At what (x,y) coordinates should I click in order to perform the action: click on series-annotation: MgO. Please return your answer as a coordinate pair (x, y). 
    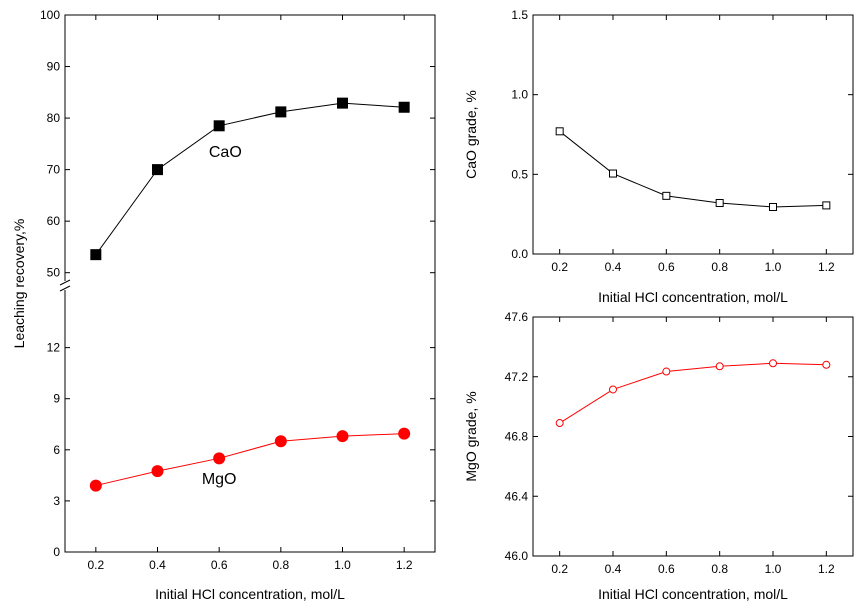
    Looking at the image, I should click on (219, 479).